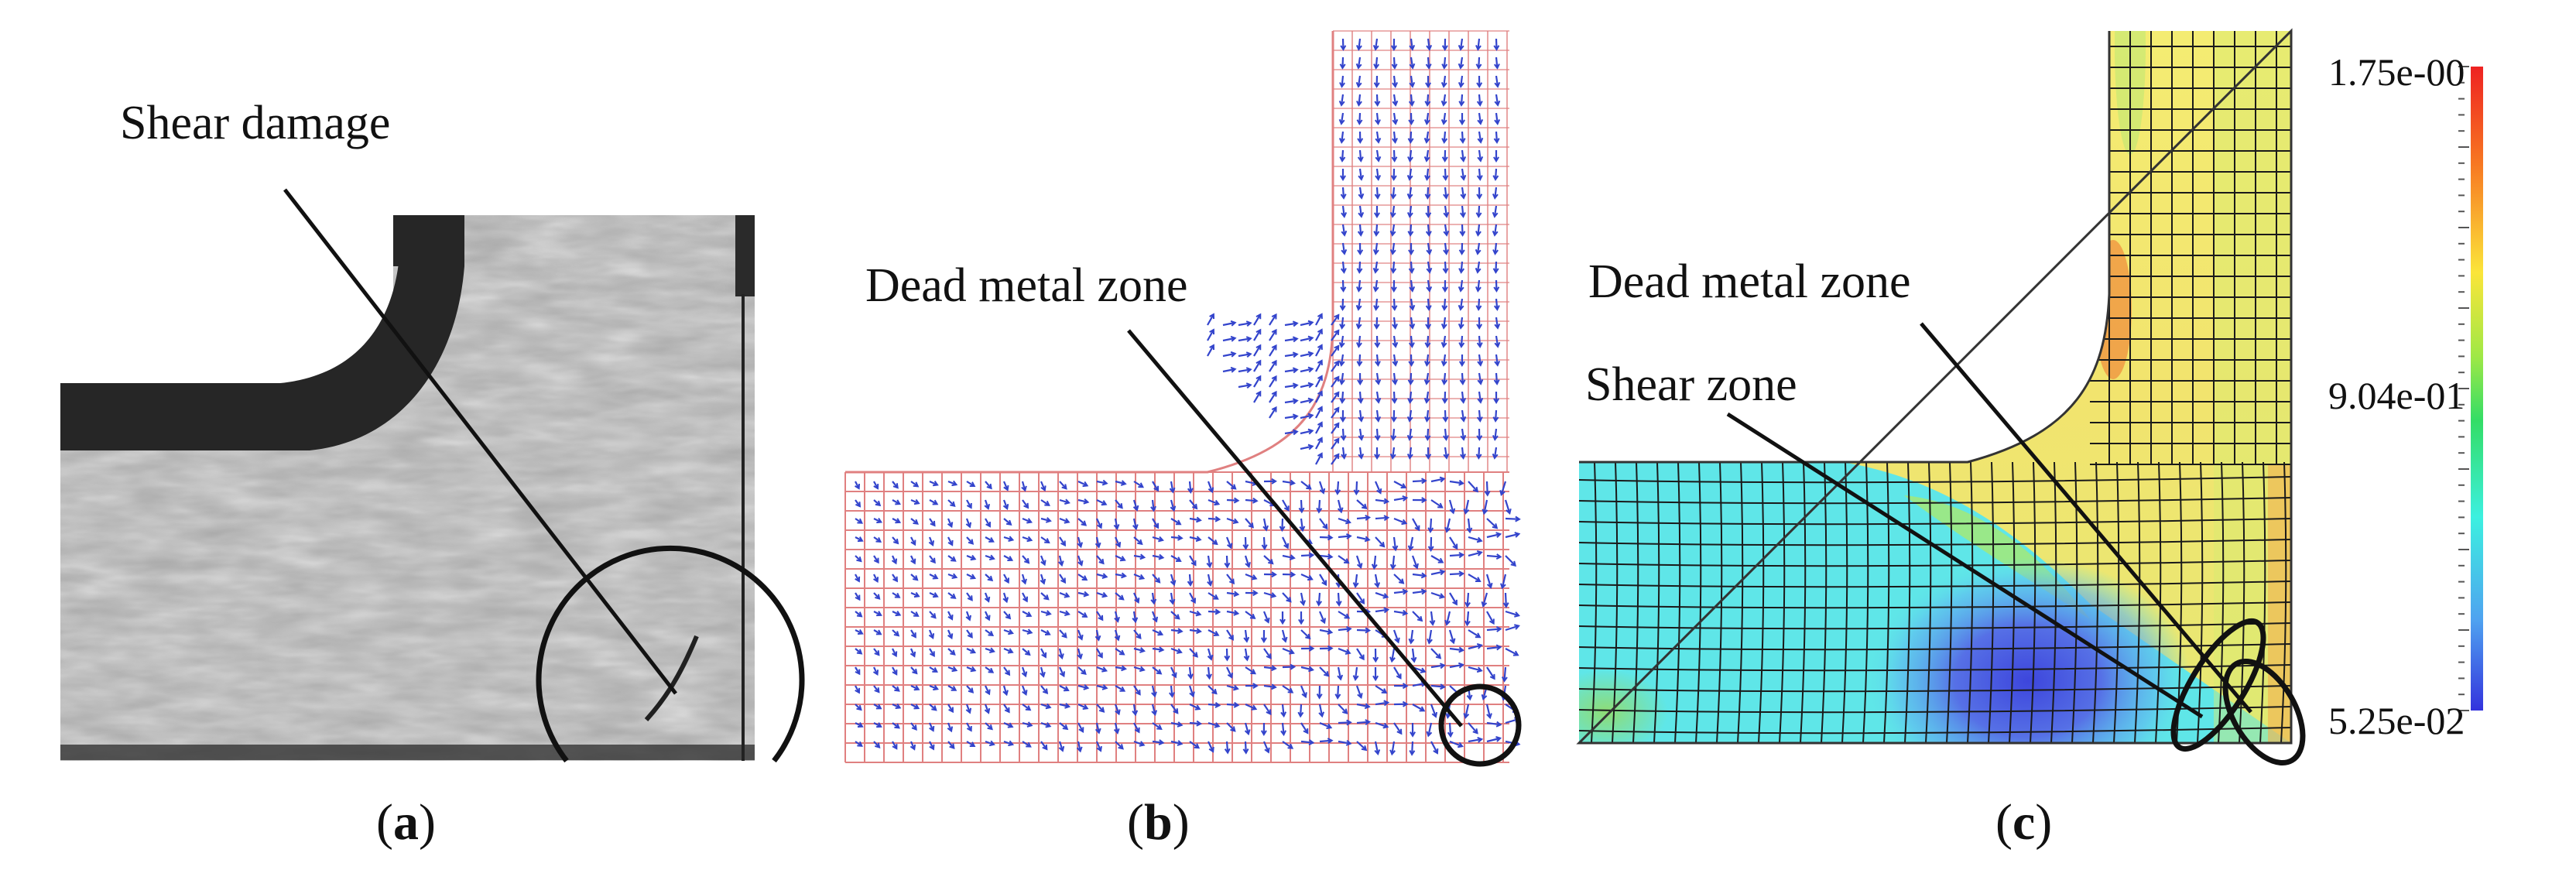 The height and width of the screenshot is (887, 2576). What do you see at coordinates (427, 823) in the screenshot?
I see `caption-a-close: )` at bounding box center [427, 823].